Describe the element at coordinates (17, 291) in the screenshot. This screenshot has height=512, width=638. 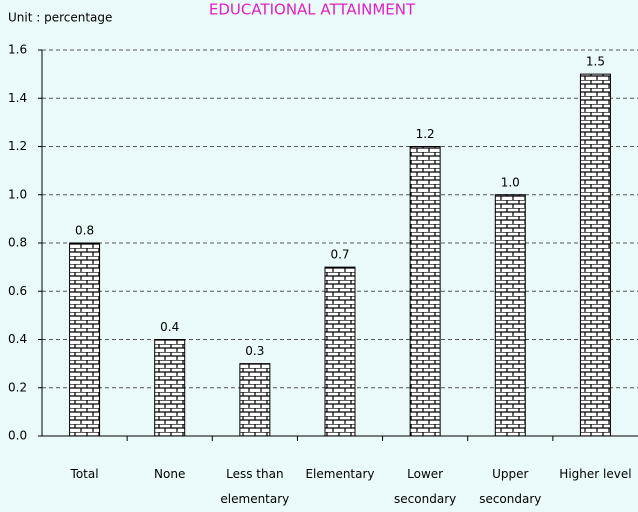
I see `y-tick-label: 0.6` at that location.